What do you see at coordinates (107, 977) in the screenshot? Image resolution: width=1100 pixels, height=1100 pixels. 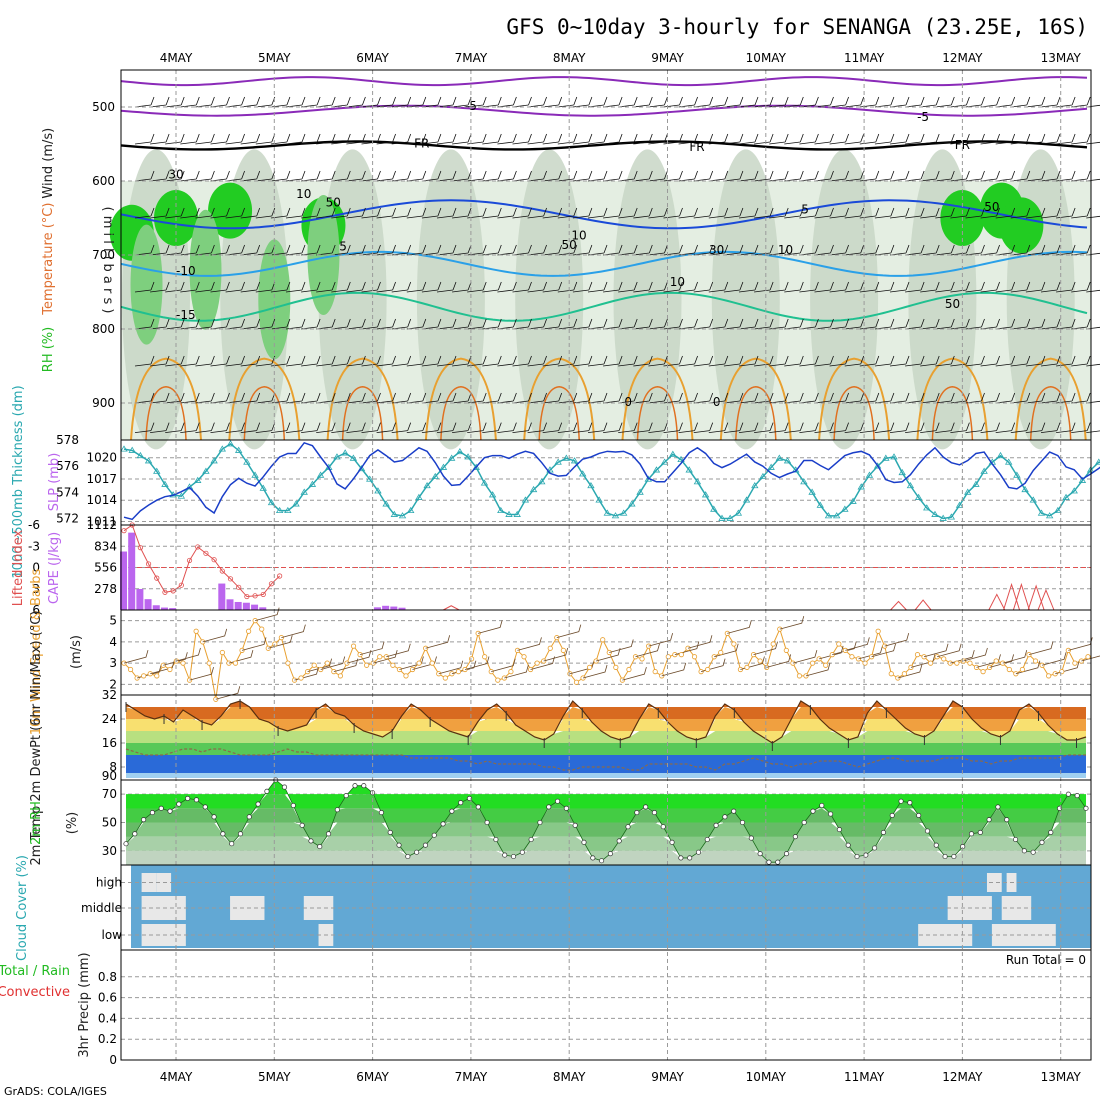 I see `precip-tick-label: 0.8` at bounding box center [107, 977].